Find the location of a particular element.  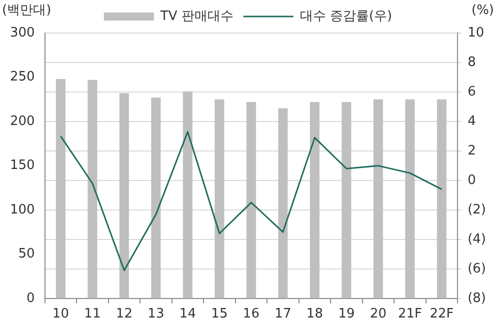

x-tick-label: 19 is located at coordinates (346, 314).